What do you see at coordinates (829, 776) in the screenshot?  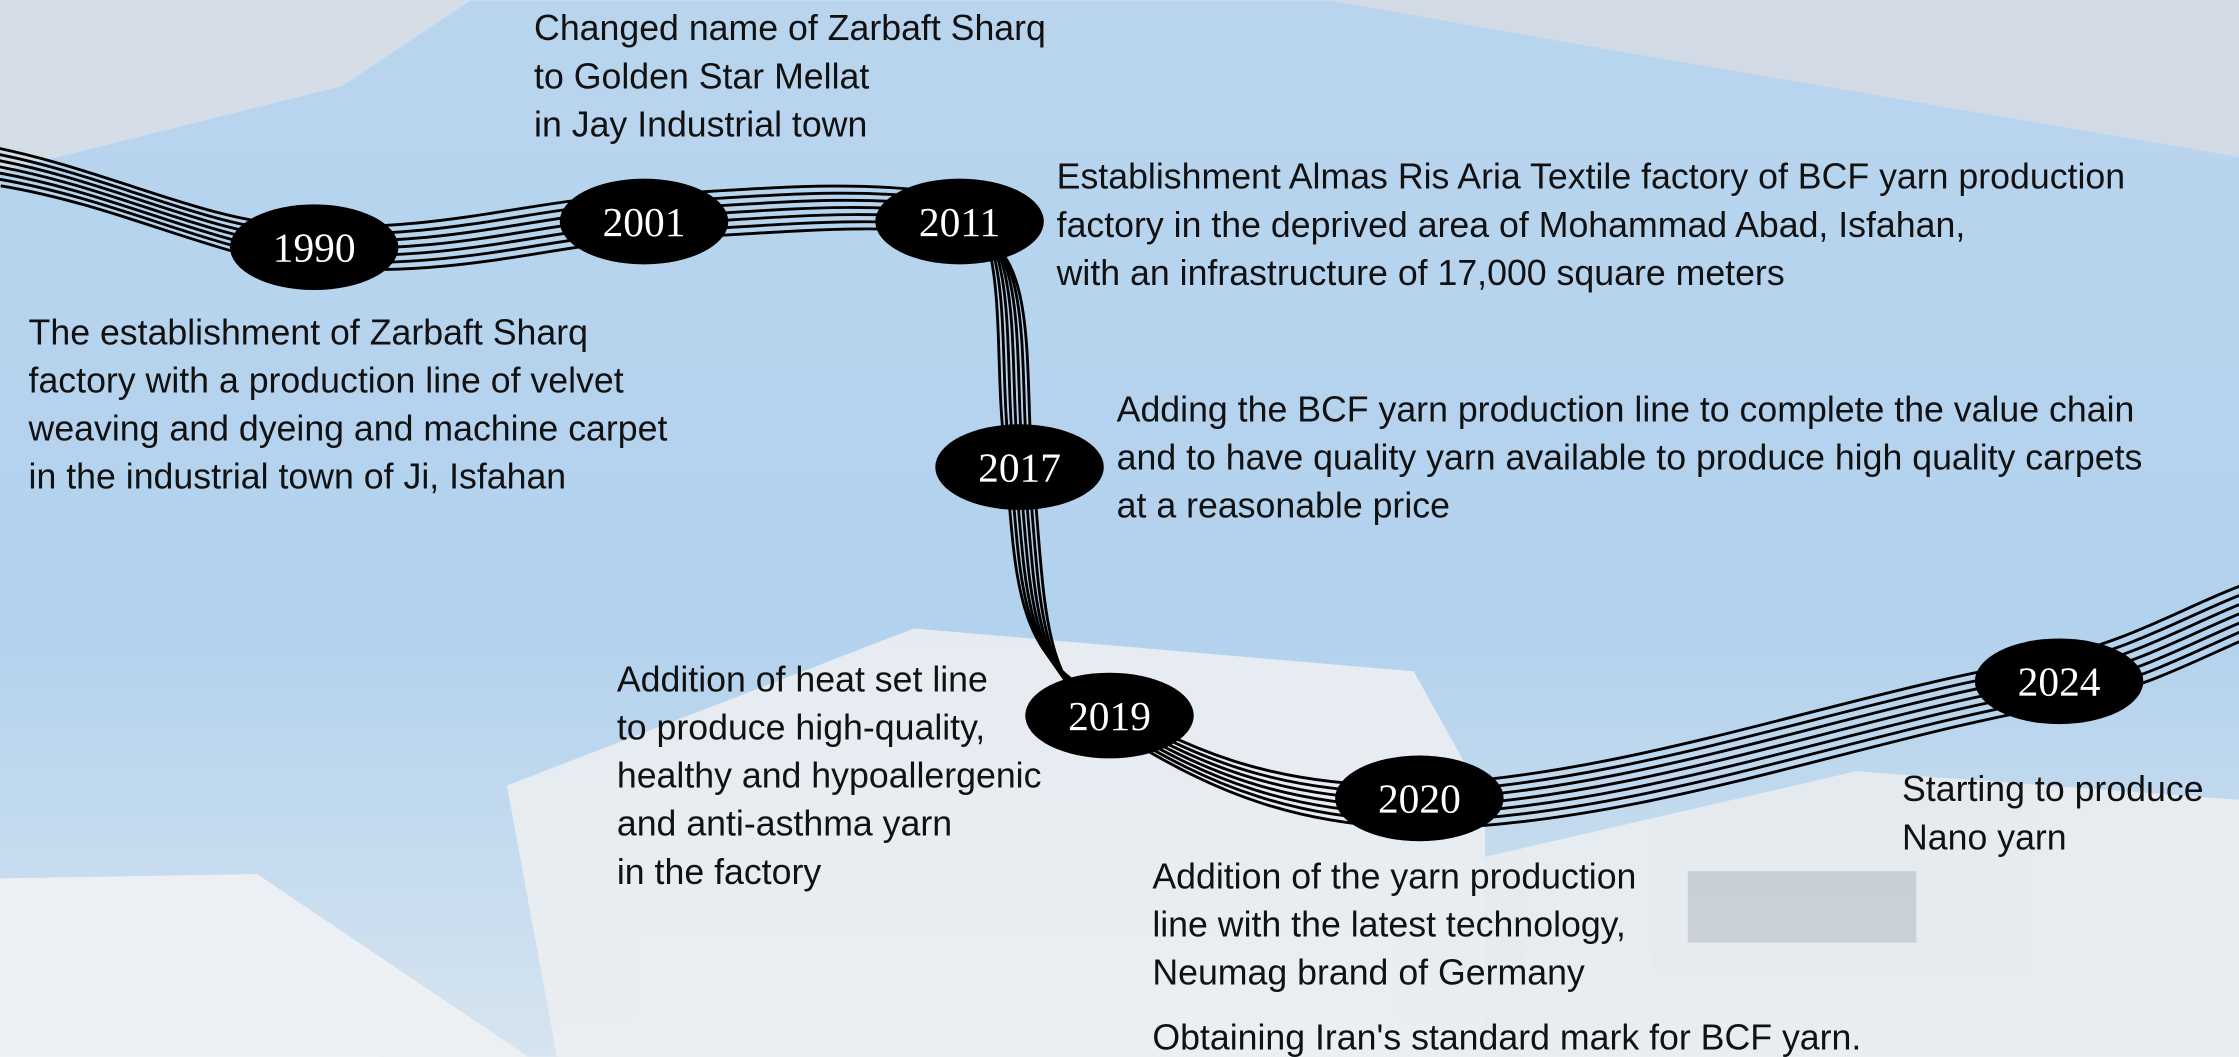 I see `event-text: healthy and hypoallergenic` at bounding box center [829, 776].